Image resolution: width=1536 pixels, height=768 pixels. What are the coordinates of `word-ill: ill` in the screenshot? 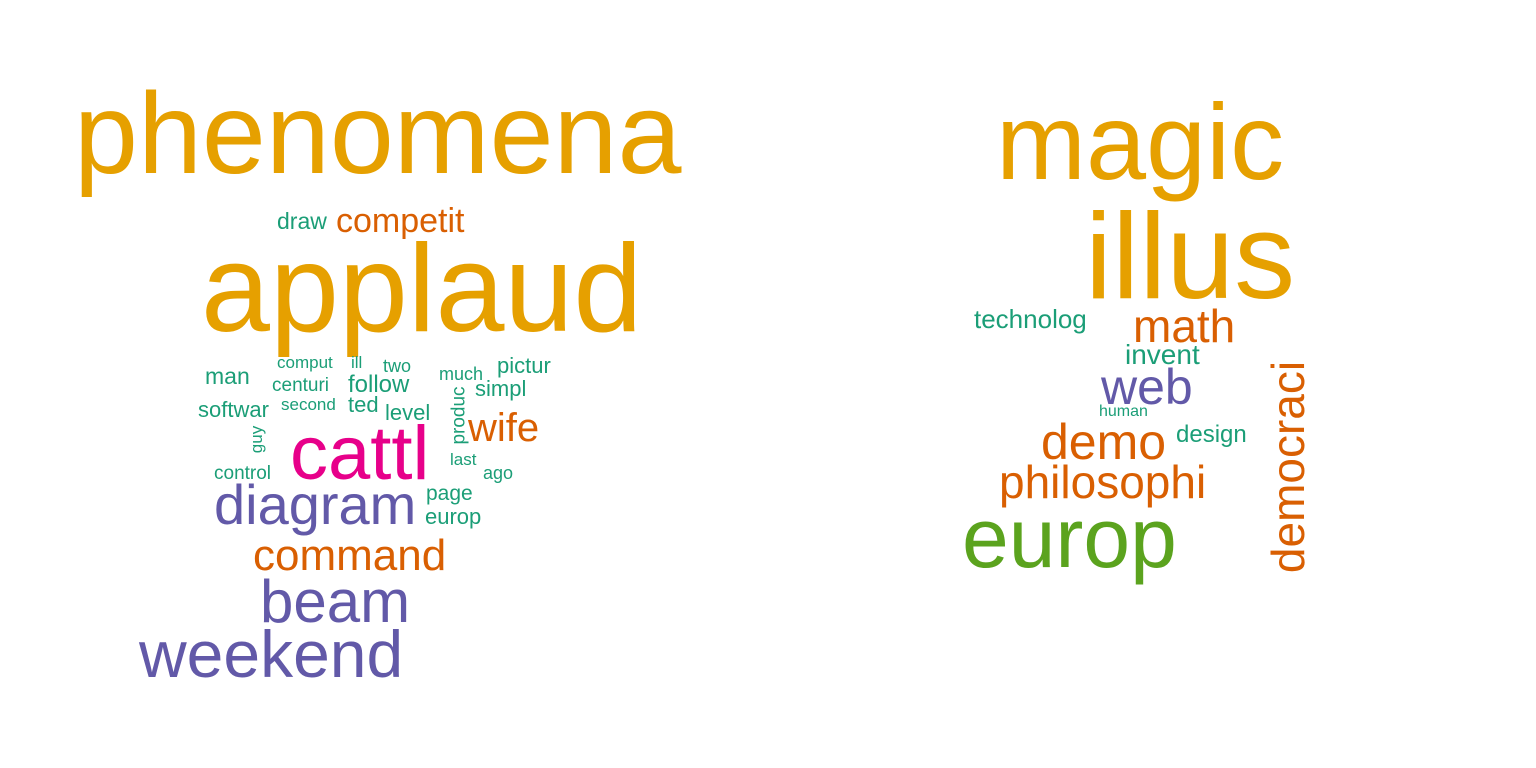 It's located at (357, 362).